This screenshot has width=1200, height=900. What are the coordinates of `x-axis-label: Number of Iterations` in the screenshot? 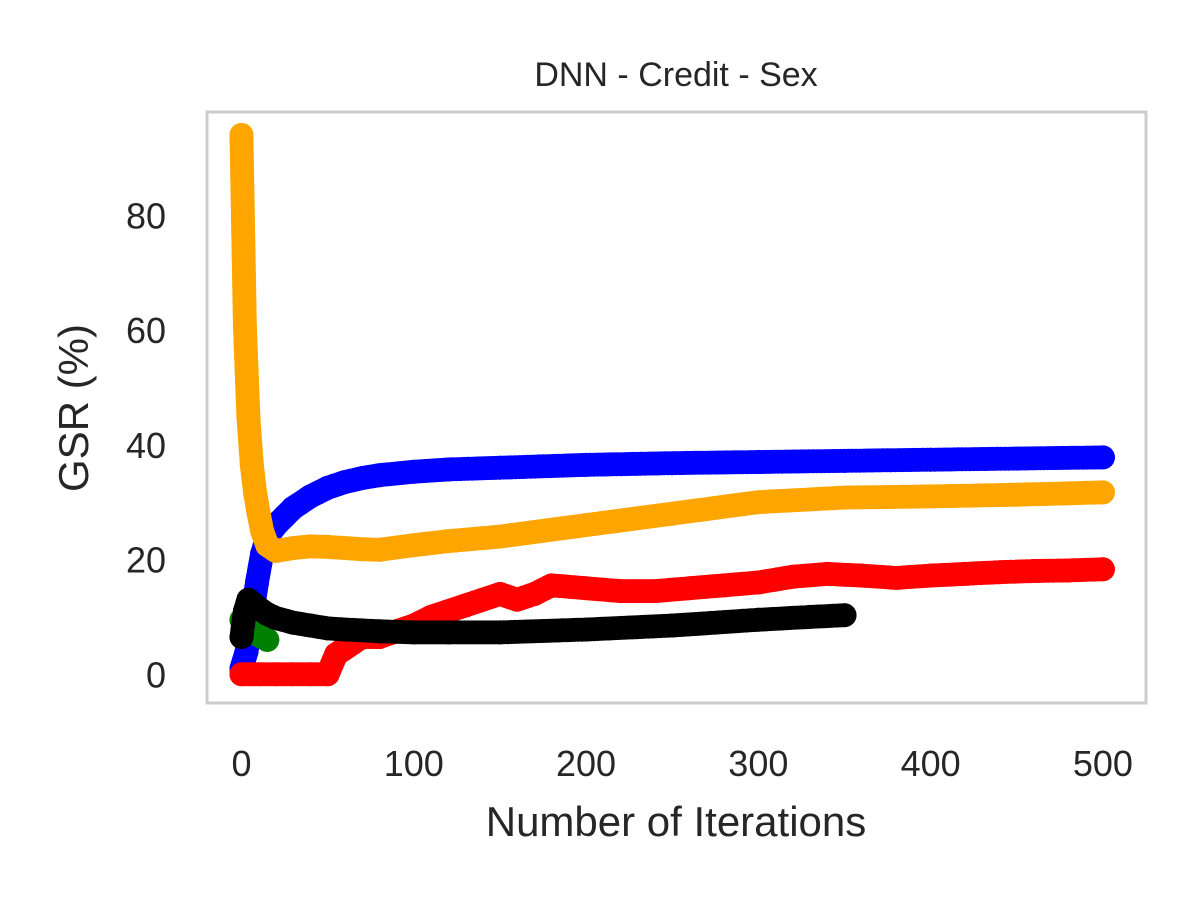 It's located at (676, 821).